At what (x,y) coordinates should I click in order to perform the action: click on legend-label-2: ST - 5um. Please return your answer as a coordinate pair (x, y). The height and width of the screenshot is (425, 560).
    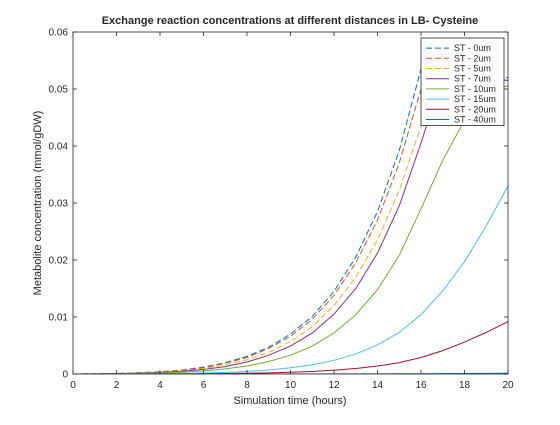
    Looking at the image, I should click on (472, 69).